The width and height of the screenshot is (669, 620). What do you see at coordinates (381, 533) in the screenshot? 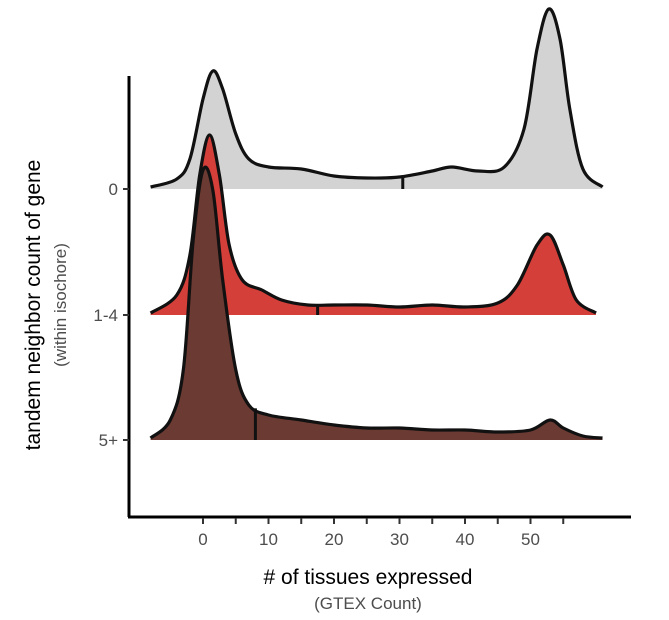
I see `x-ticks-layer: 0 10 20 30 40 50` at bounding box center [381, 533].